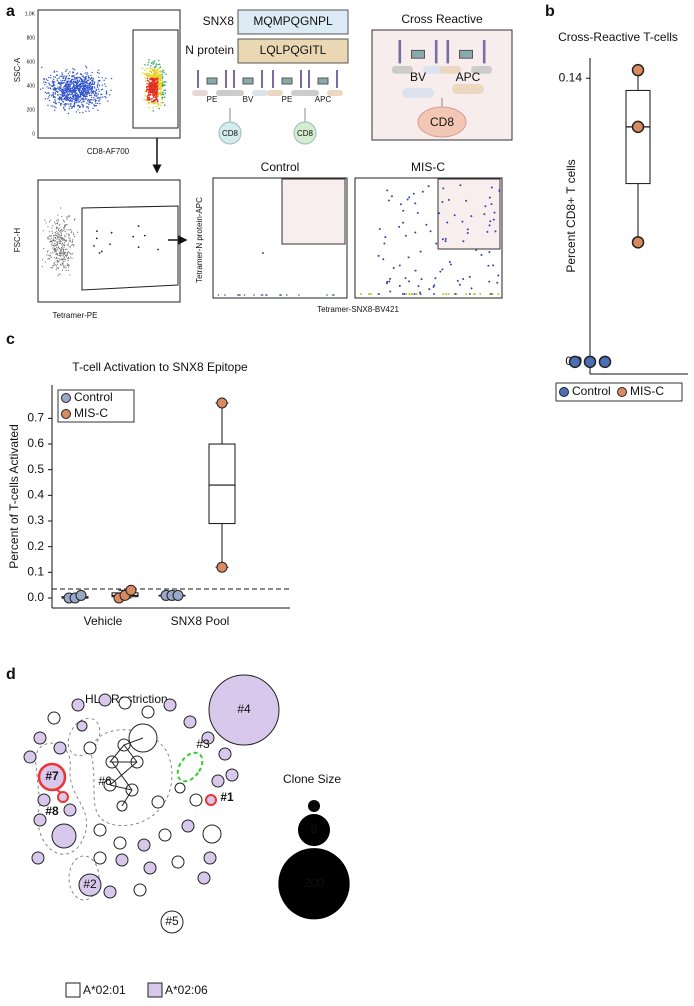  What do you see at coordinates (35, 520) in the screenshot?
I see `y-tick-label: 0.3` at bounding box center [35, 520].